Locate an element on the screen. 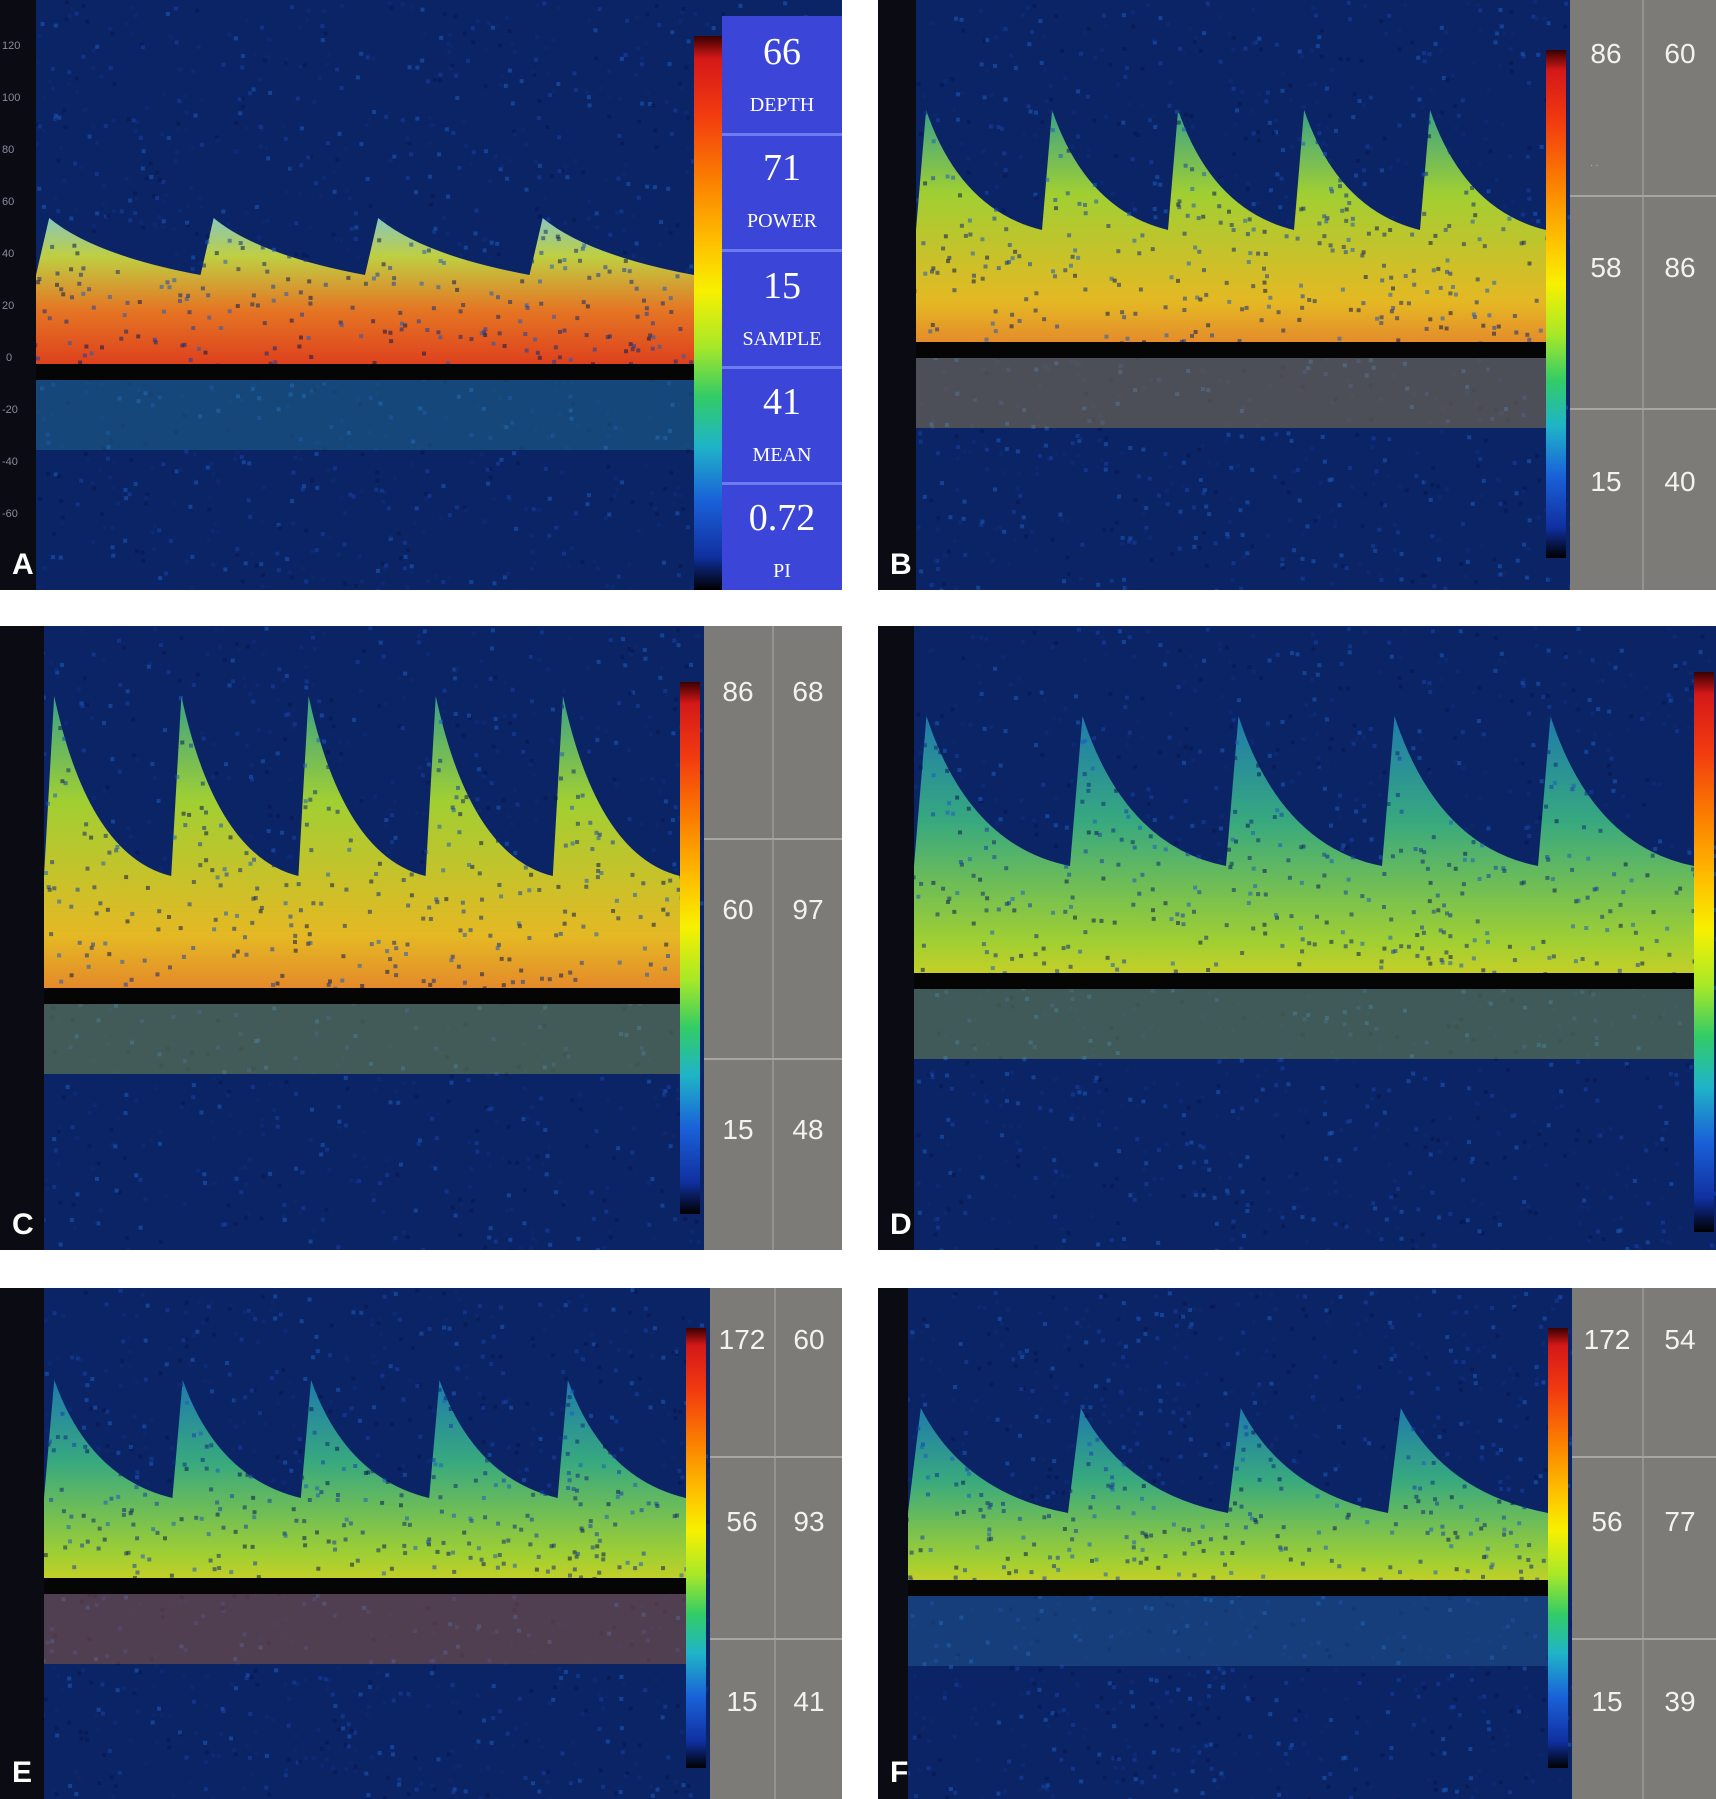 The image size is (1716, 1799). panel-letter: B is located at coordinates (901, 564).